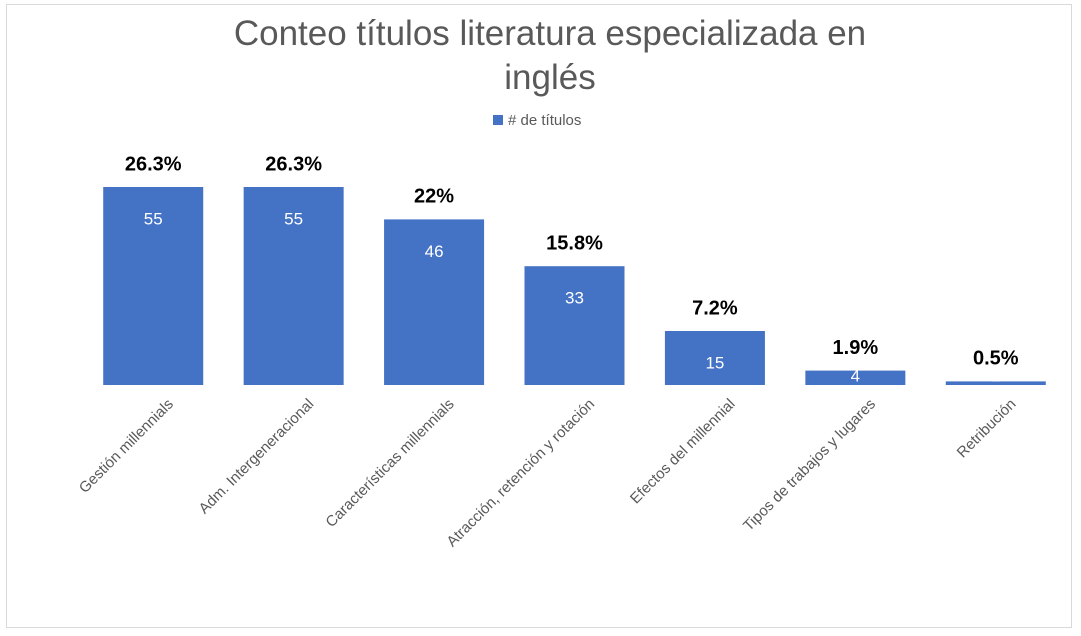  I want to click on value-label: 1, so click(995, 375).